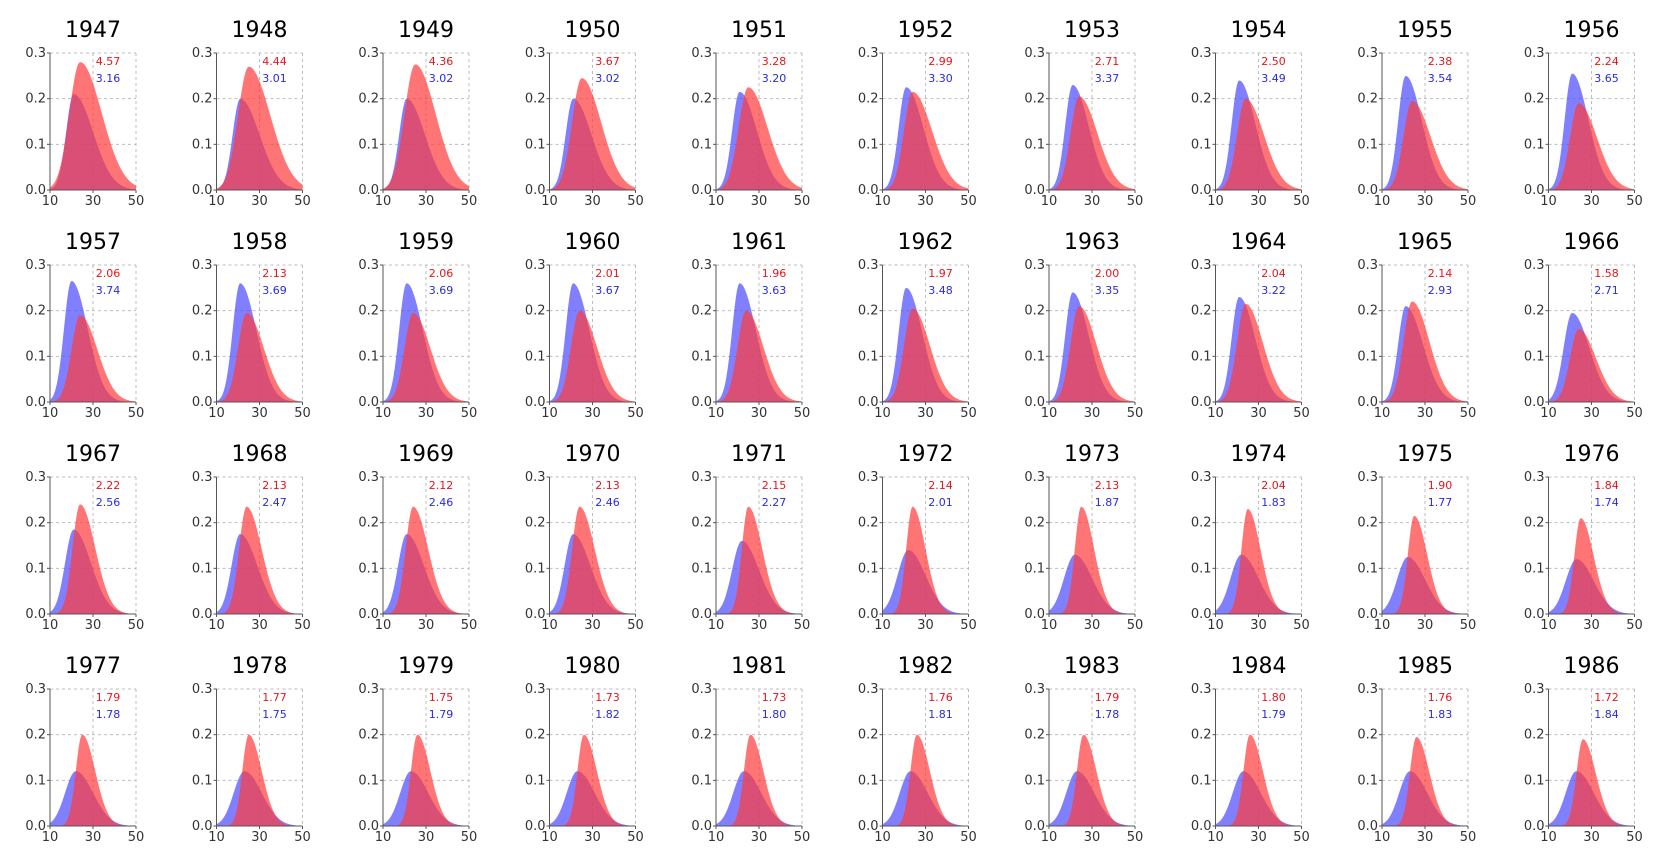  Describe the element at coordinates (593, 242) in the screenshot. I see `panel-title: 1960` at that location.